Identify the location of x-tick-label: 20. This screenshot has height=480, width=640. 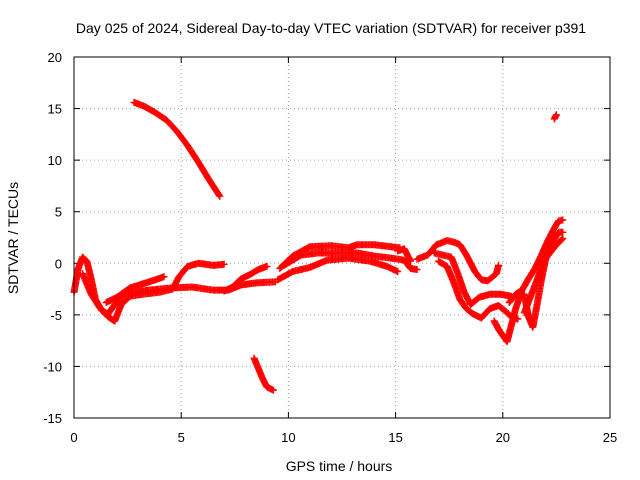
(503, 437).